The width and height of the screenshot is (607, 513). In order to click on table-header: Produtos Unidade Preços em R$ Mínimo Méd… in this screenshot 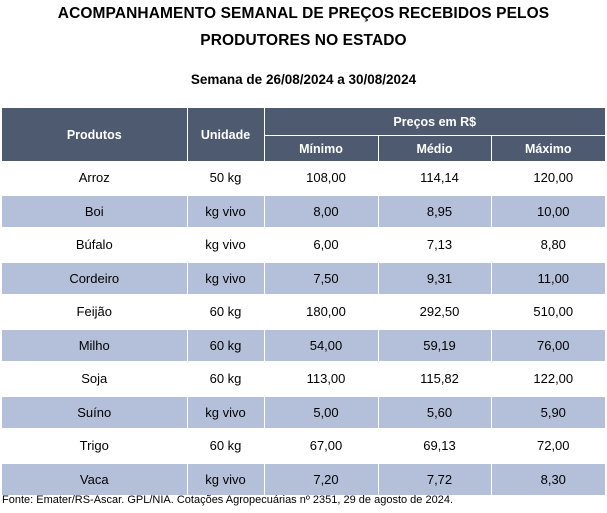, I will do `click(304, 135)`.